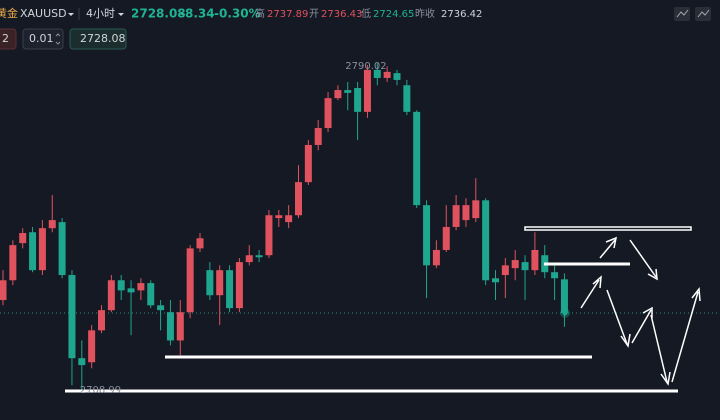 This screenshot has height=420, width=720. What do you see at coordinates (100, 390) in the screenshot?
I see `min-label: 2708.99` at bounding box center [100, 390].